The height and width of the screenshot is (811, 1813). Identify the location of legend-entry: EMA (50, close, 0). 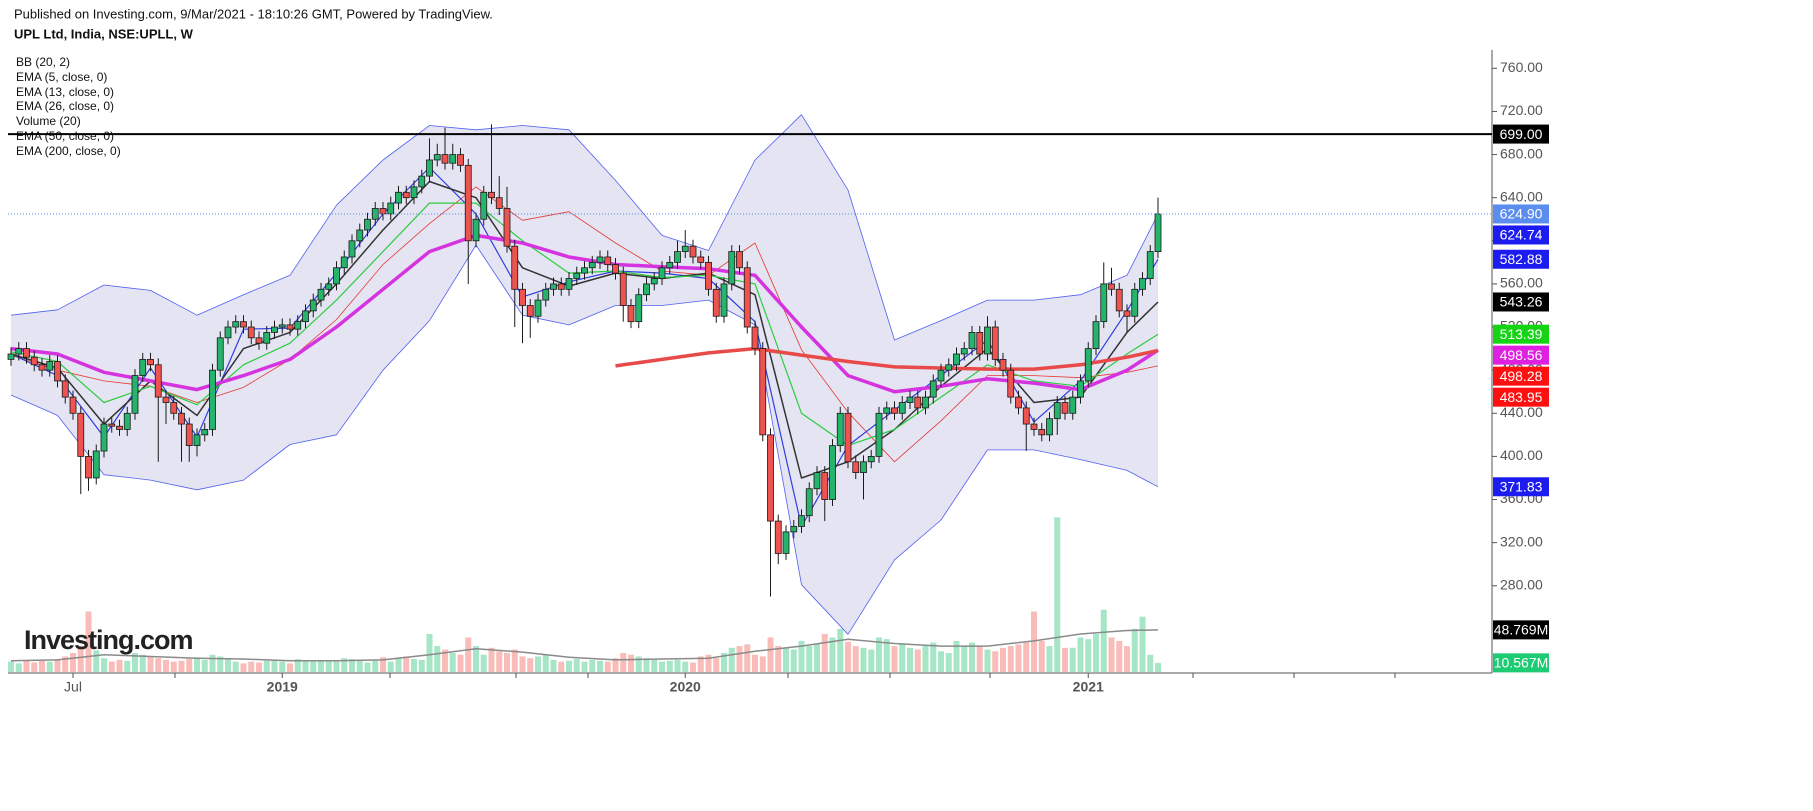
(65, 136).